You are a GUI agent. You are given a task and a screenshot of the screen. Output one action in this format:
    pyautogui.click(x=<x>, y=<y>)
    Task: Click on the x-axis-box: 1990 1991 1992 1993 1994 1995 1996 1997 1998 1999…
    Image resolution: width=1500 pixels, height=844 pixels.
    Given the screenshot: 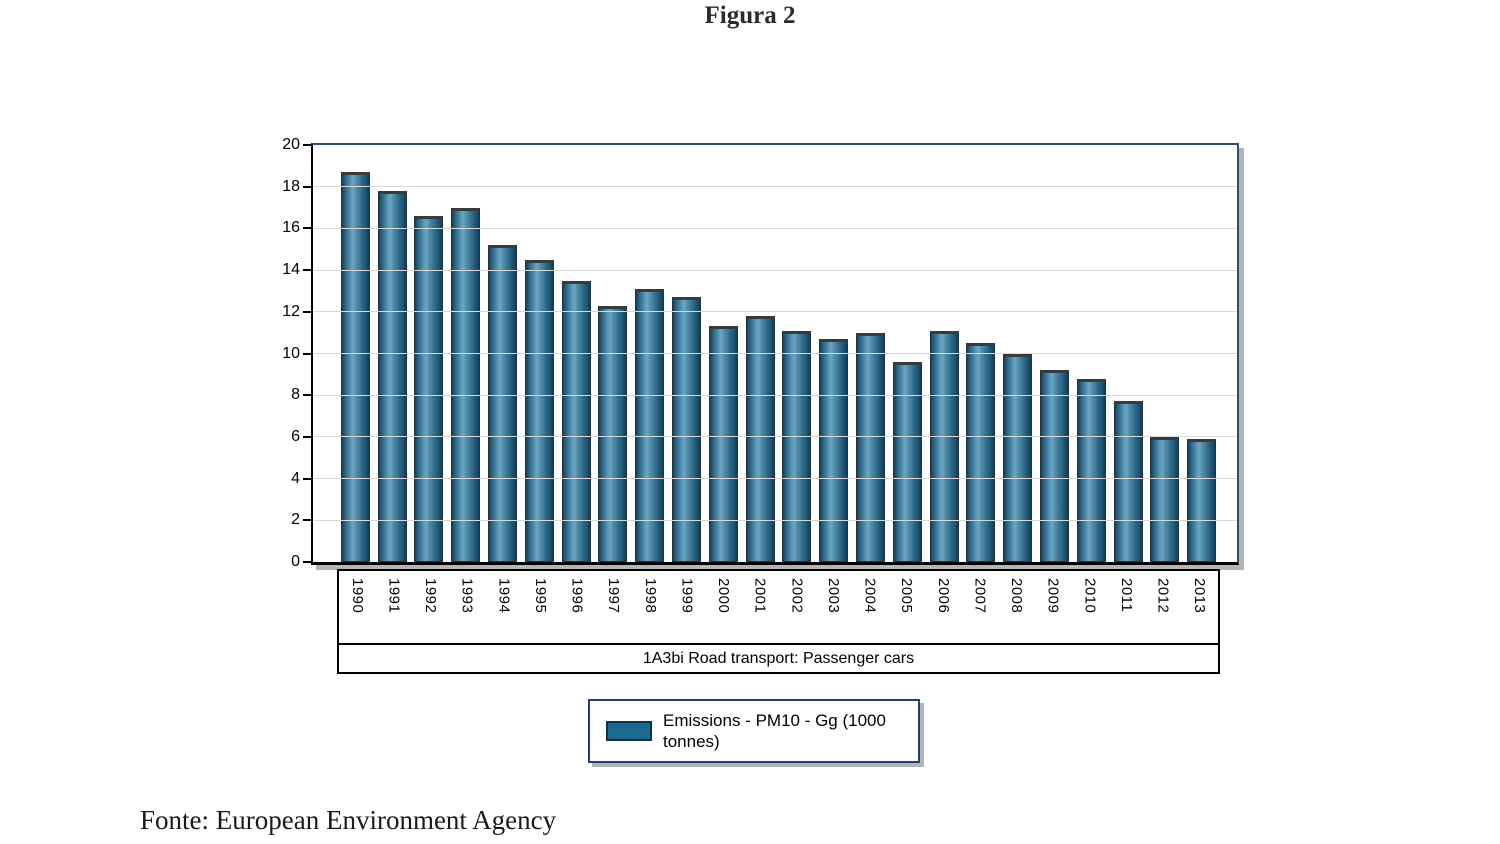 What is the action you would take?
    pyautogui.click(x=778, y=621)
    